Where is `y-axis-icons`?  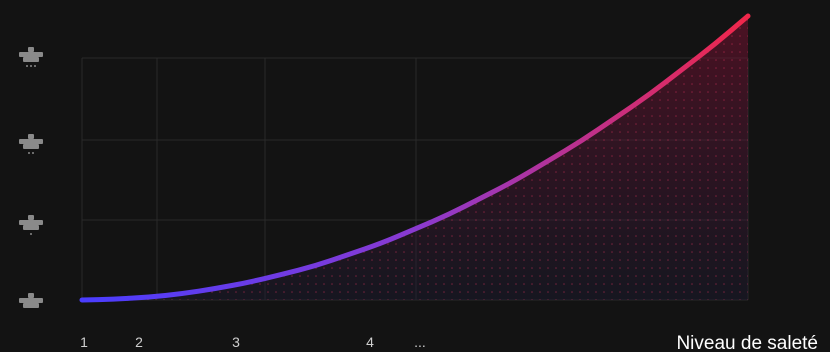 y-axis-icons is located at coordinates (31, 177).